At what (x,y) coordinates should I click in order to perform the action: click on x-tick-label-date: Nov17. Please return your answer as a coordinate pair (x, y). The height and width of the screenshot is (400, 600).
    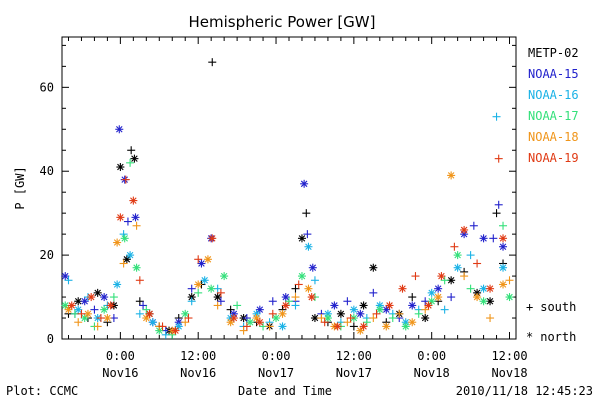
    Looking at the image, I should click on (276, 373).